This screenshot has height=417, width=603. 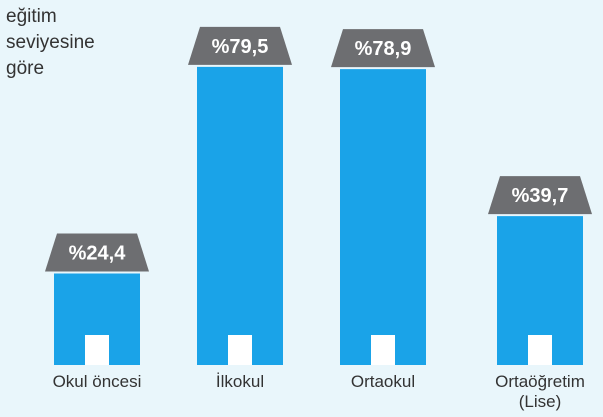 I want to click on category-label: Ortaöğretim (Lise), so click(x=540, y=391).